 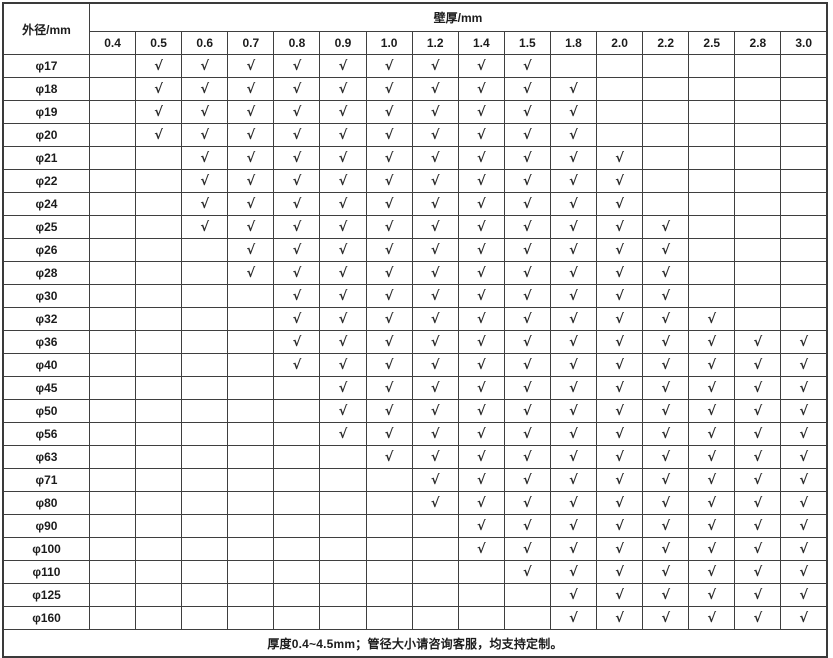 What do you see at coordinates (46, 319) in the screenshot?
I see `row-header-φ32: φ32` at bounding box center [46, 319].